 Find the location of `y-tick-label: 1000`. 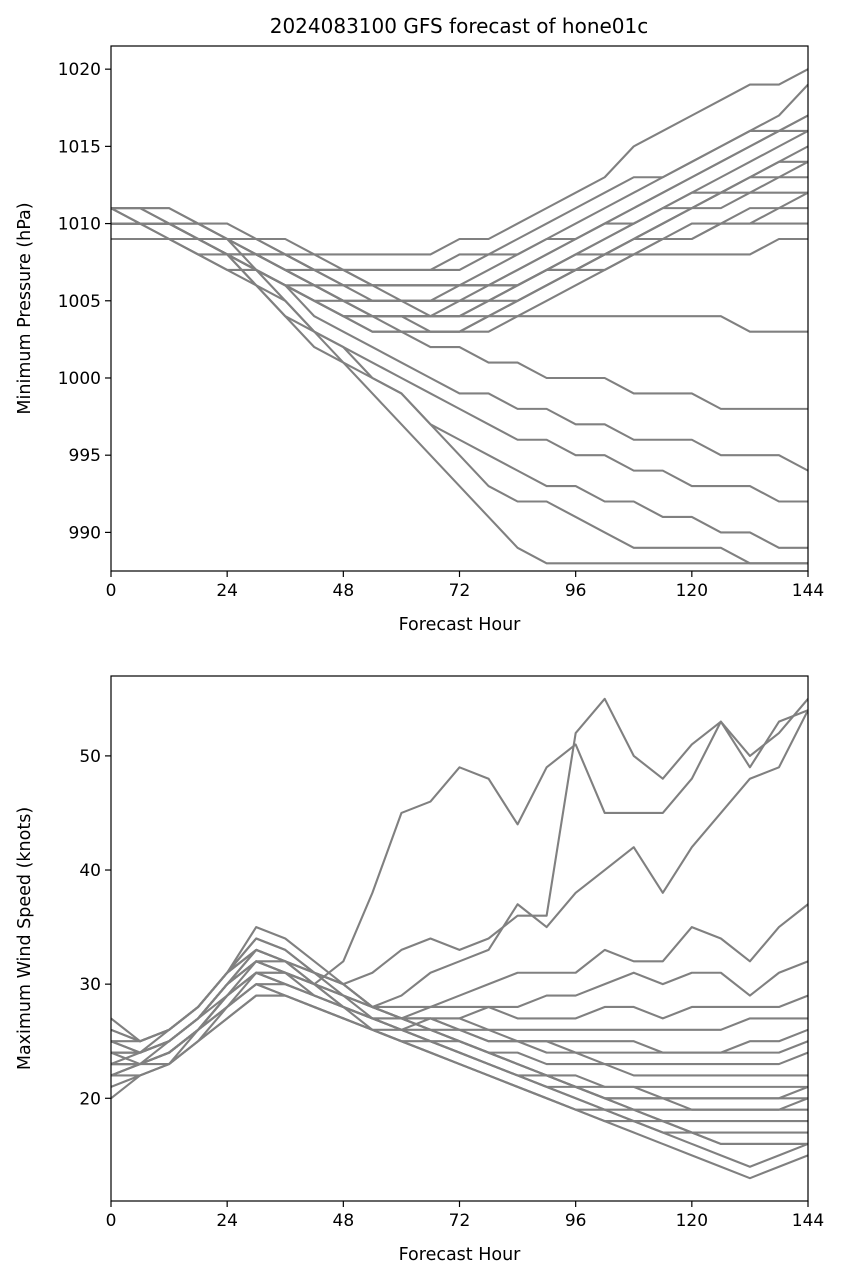

y-tick-label: 1000 is located at coordinates (79, 379).